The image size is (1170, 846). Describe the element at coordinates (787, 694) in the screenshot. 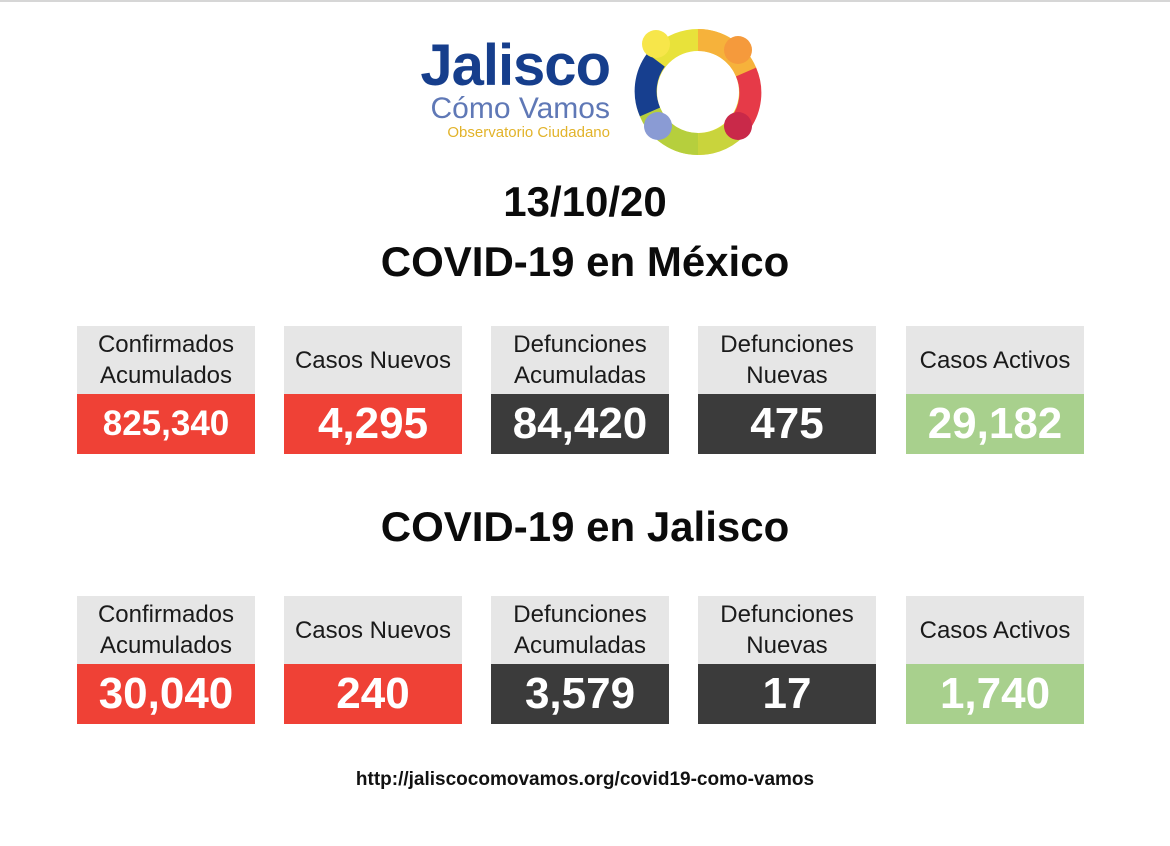

I see `stat-value: 17` at that location.